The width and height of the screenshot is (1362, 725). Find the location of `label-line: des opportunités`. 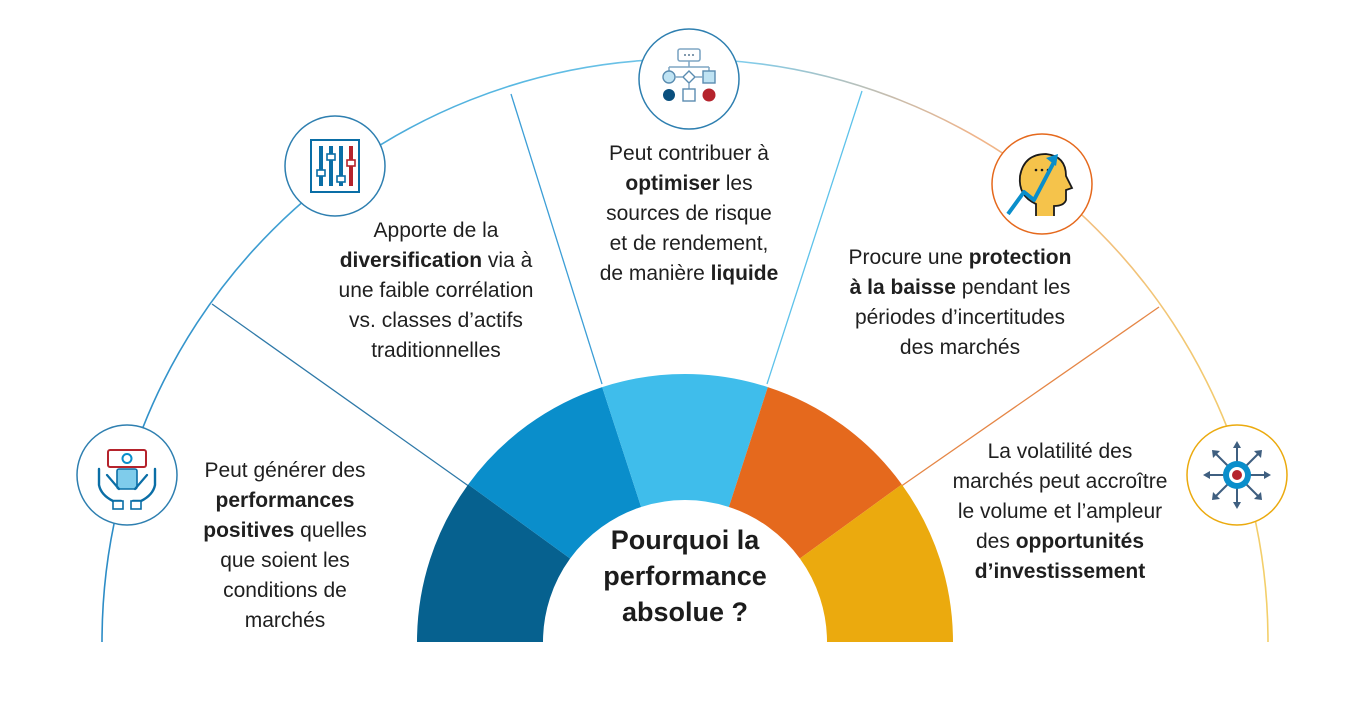

label-line: des opportunités is located at coordinates (1060, 542).